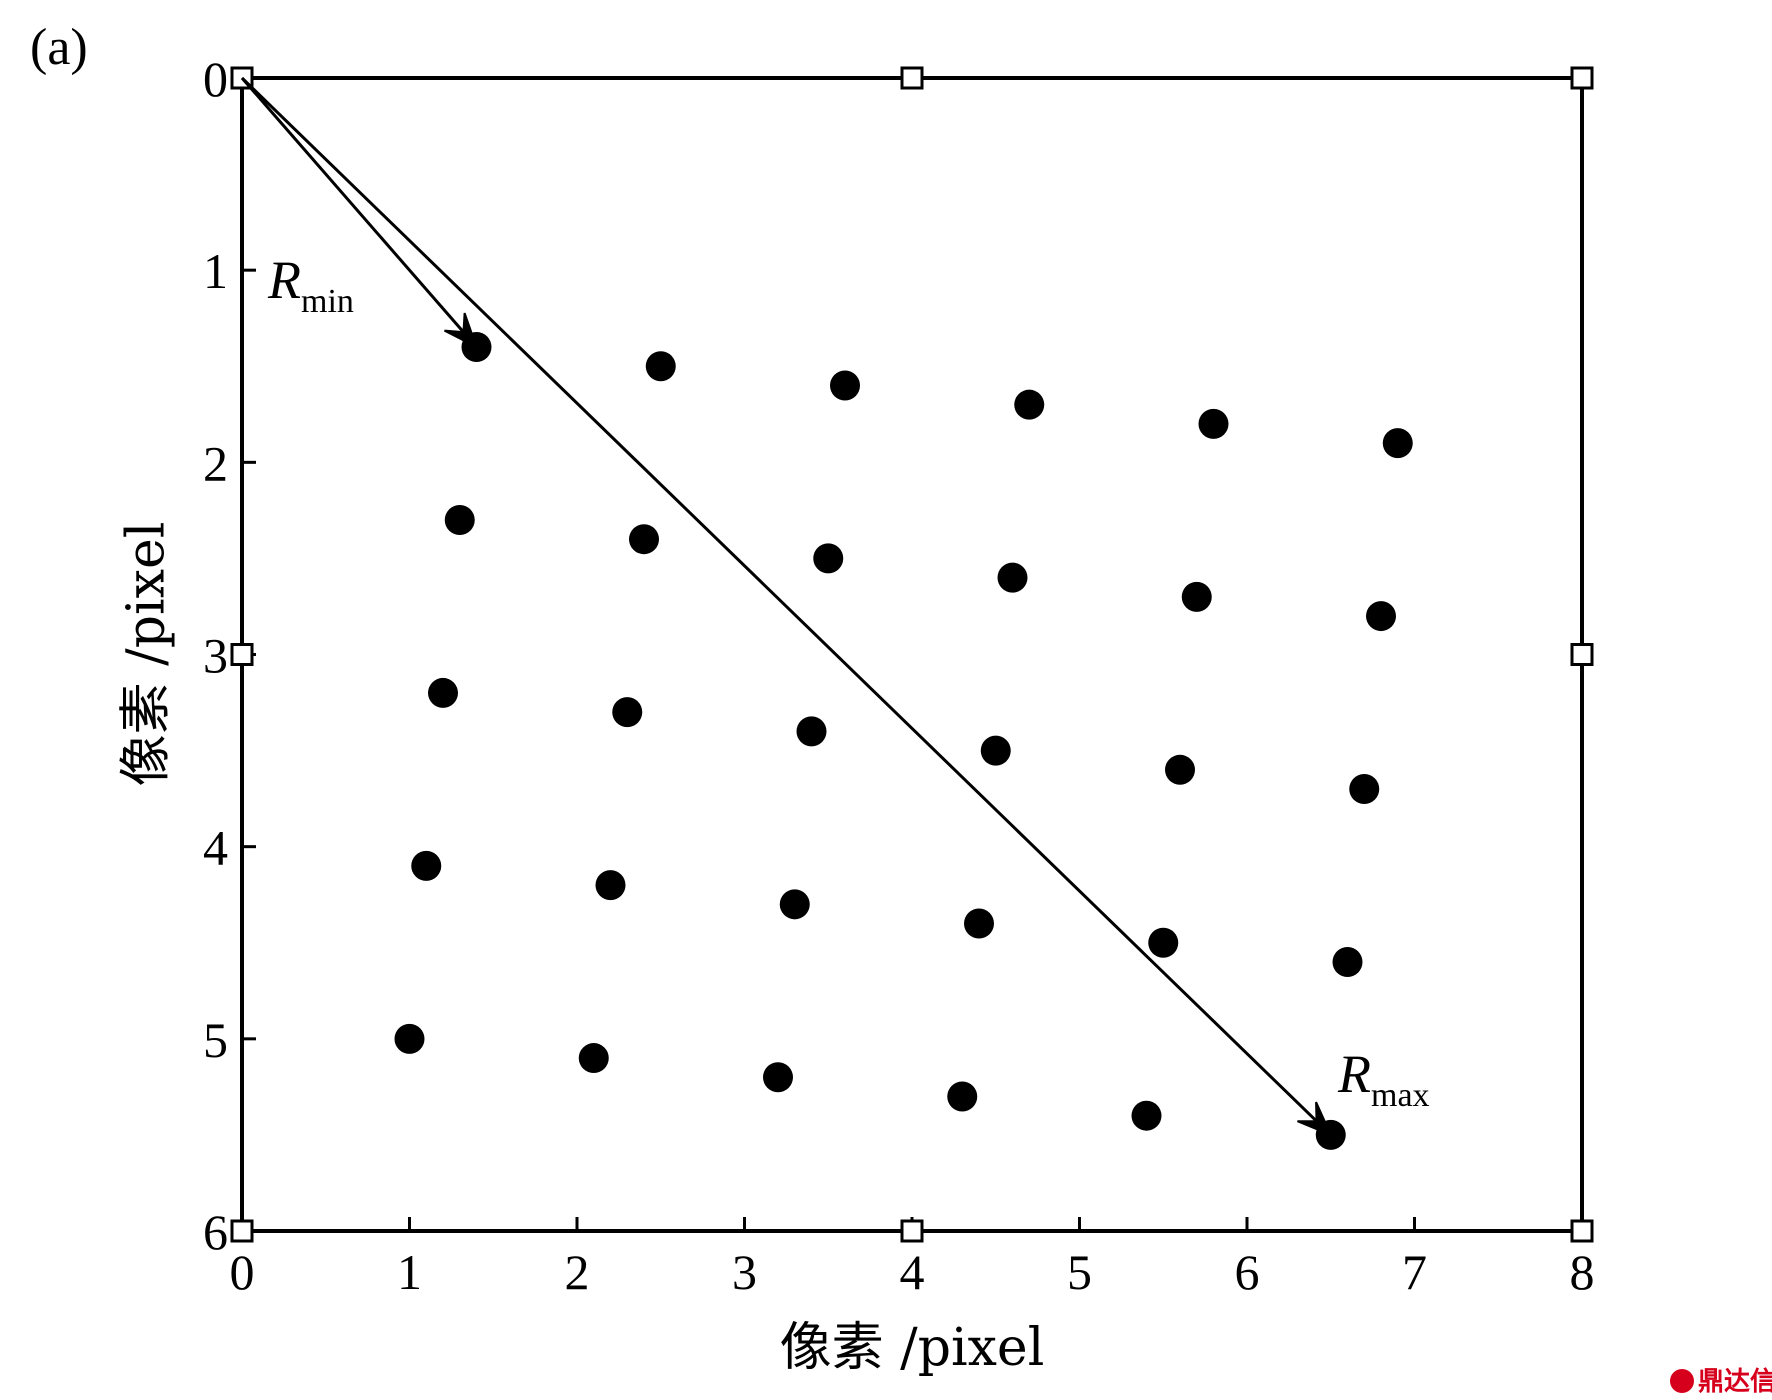  What do you see at coordinates (215, 848) in the screenshot?
I see `y-tick-label: 4` at bounding box center [215, 848].